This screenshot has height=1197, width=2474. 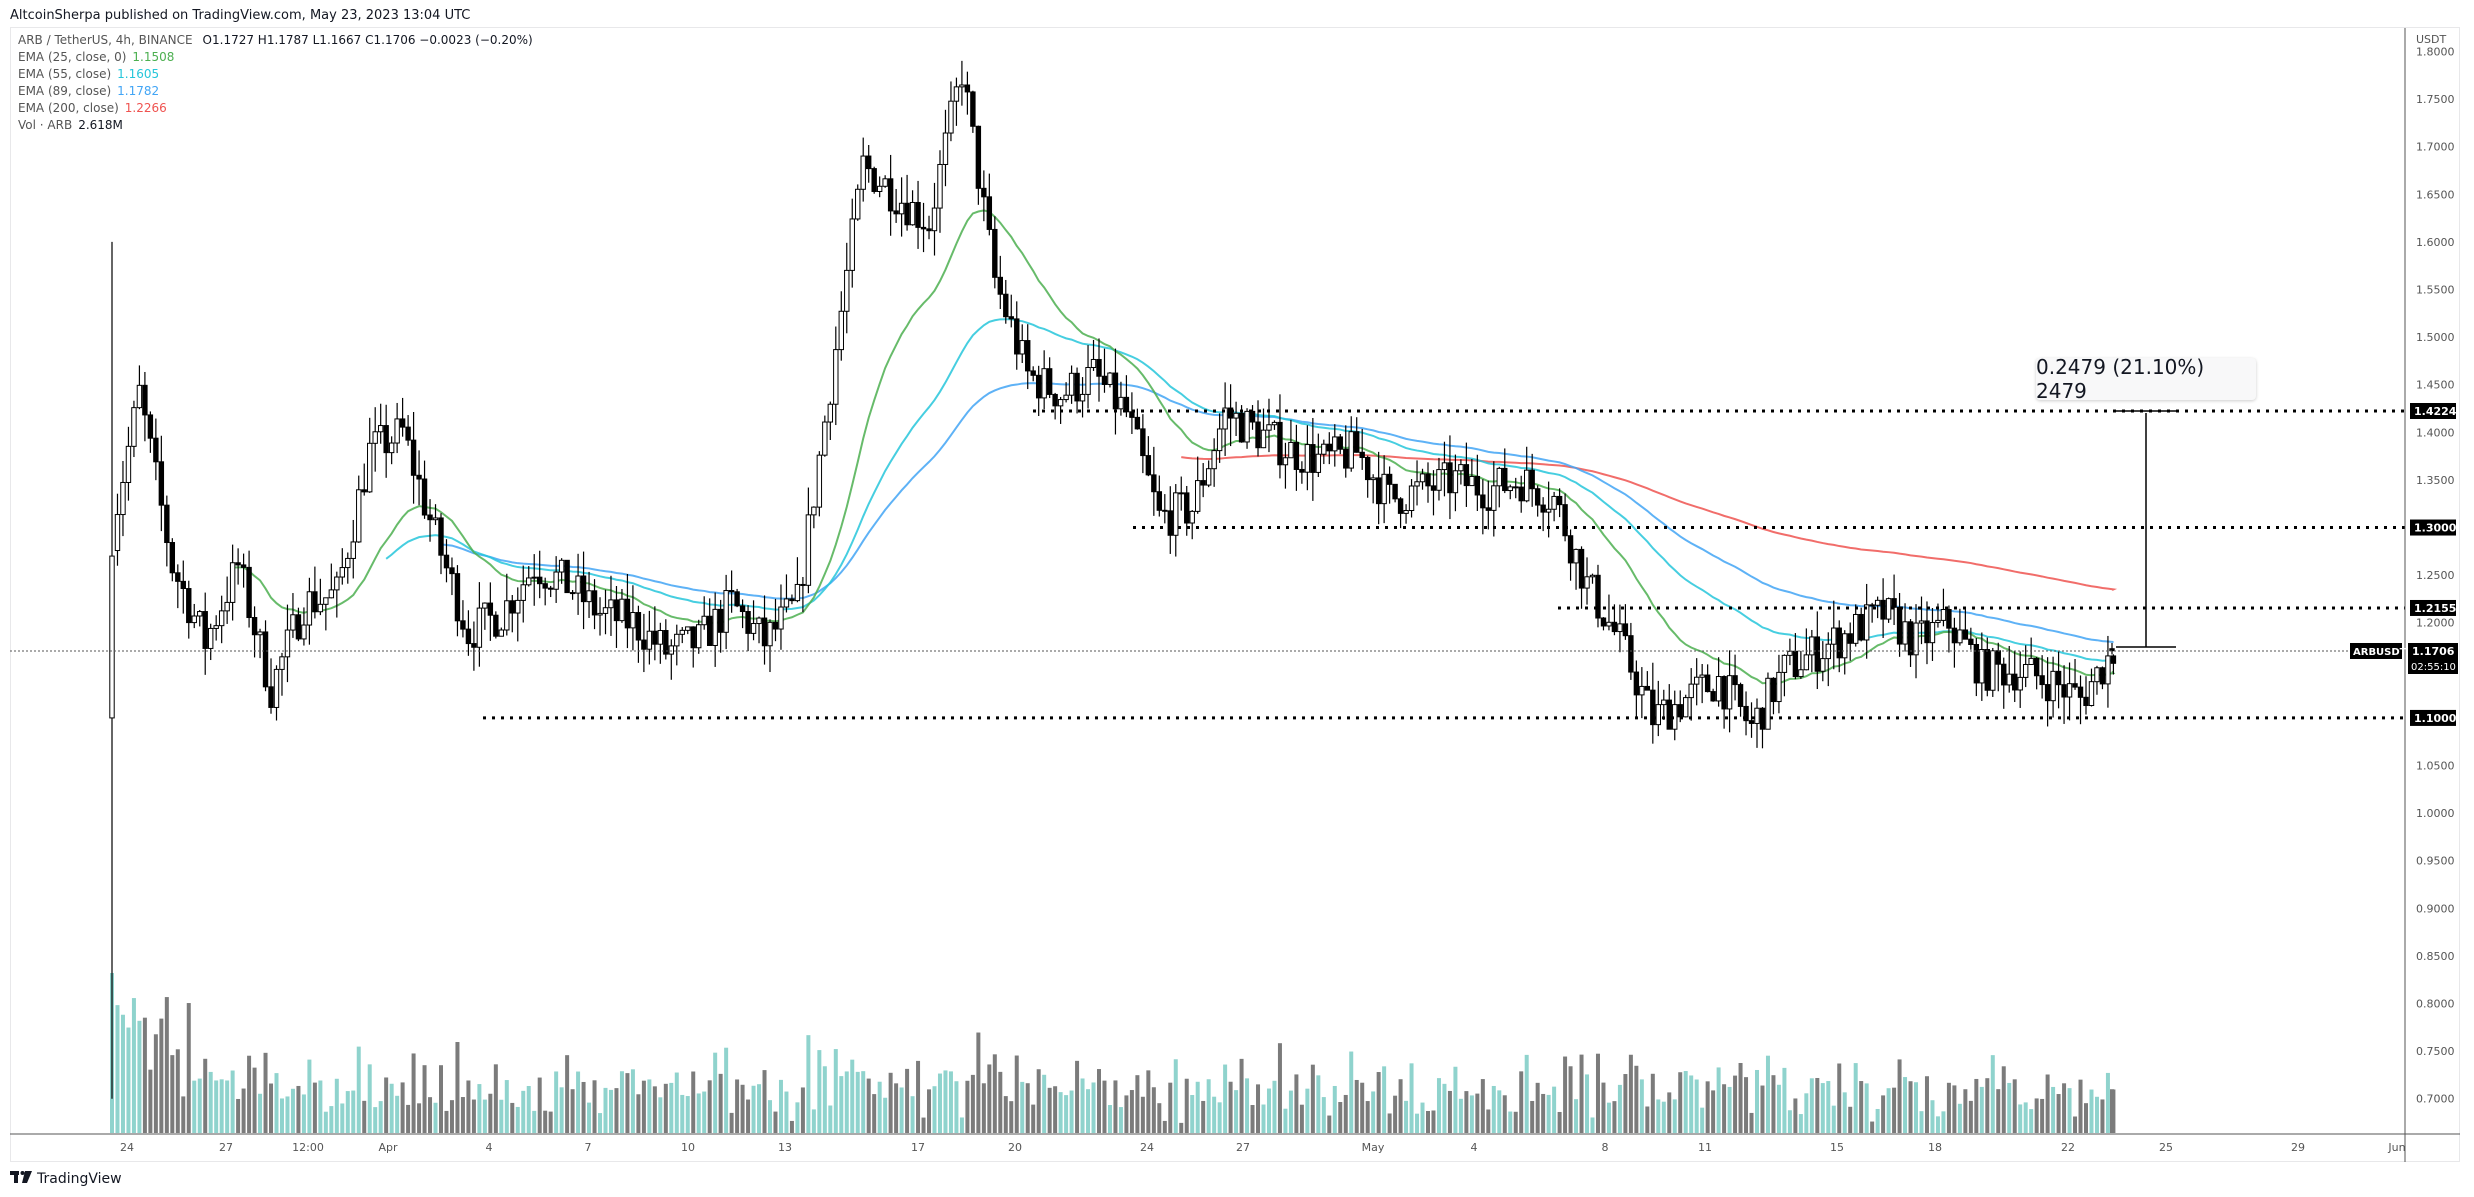 I want to click on tradingview-logo: TradingView, so click(x=66, y=1179).